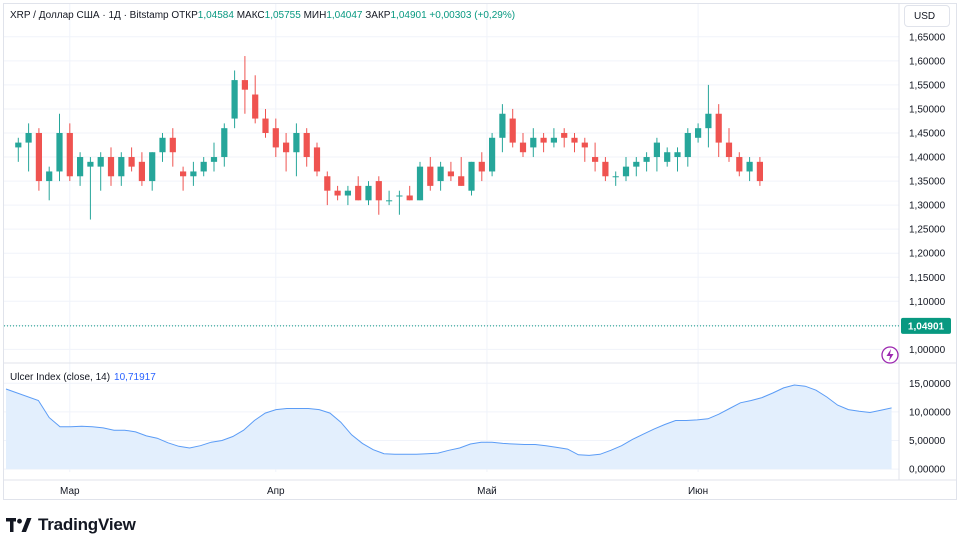  Describe the element at coordinates (927, 61) in the screenshot. I see `price-axis-tick: 1,60000` at that location.